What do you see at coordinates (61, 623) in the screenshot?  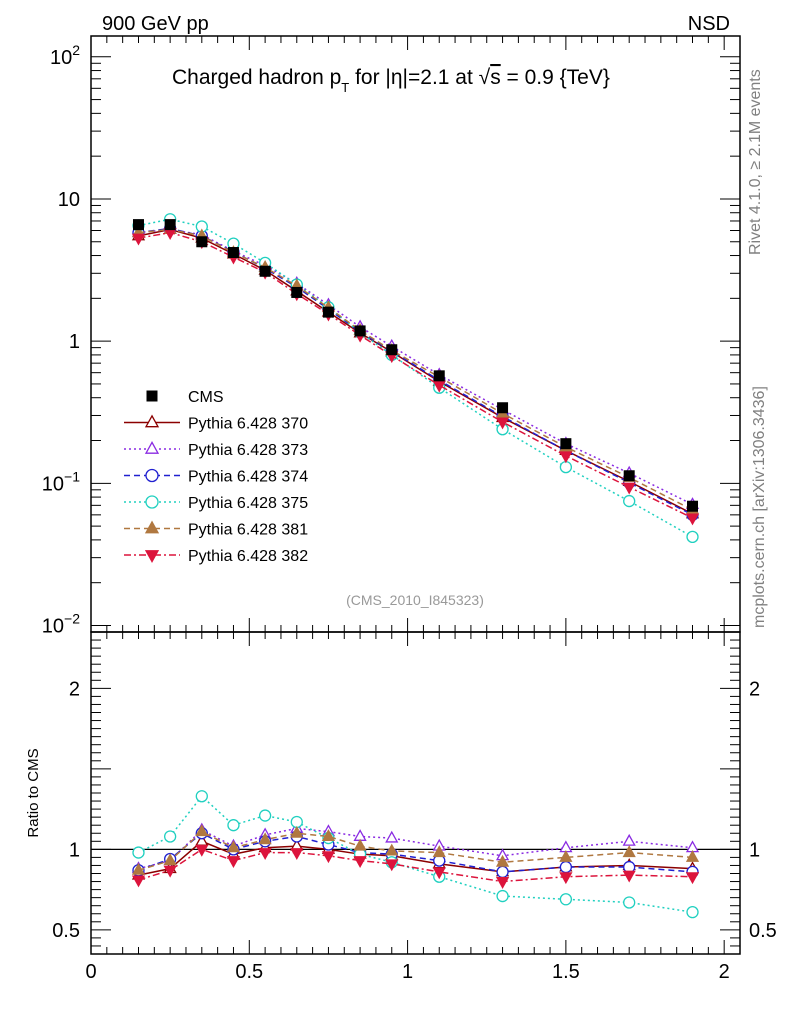 I see `y-tick-label: 10⁻²` at bounding box center [61, 623].